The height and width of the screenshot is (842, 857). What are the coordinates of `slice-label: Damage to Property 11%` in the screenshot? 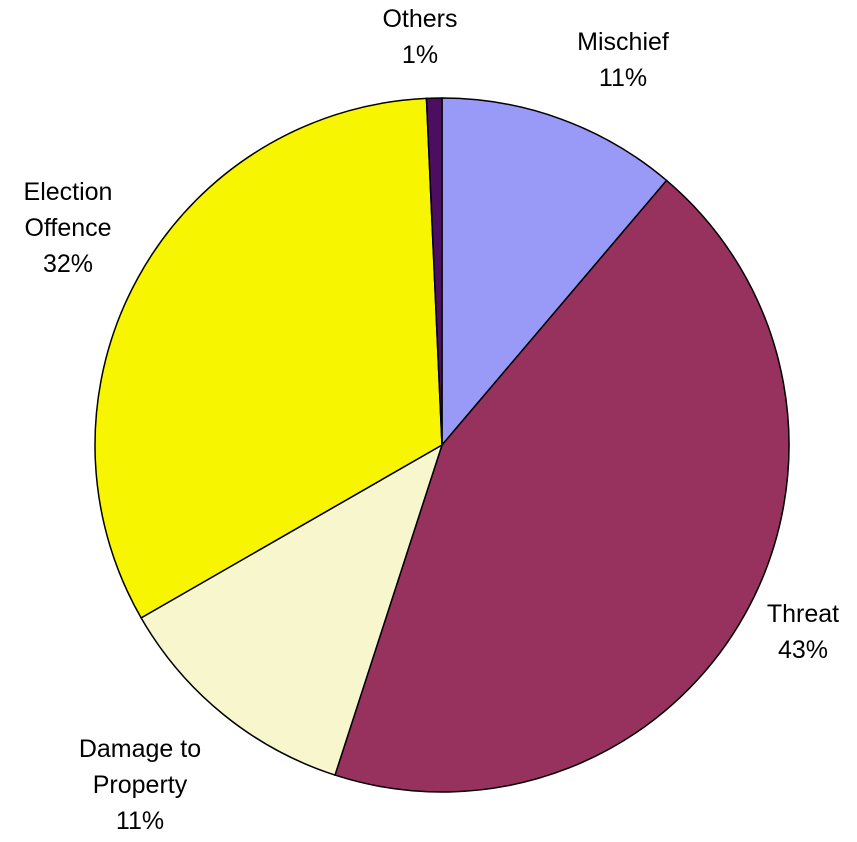 It's located at (140, 785).